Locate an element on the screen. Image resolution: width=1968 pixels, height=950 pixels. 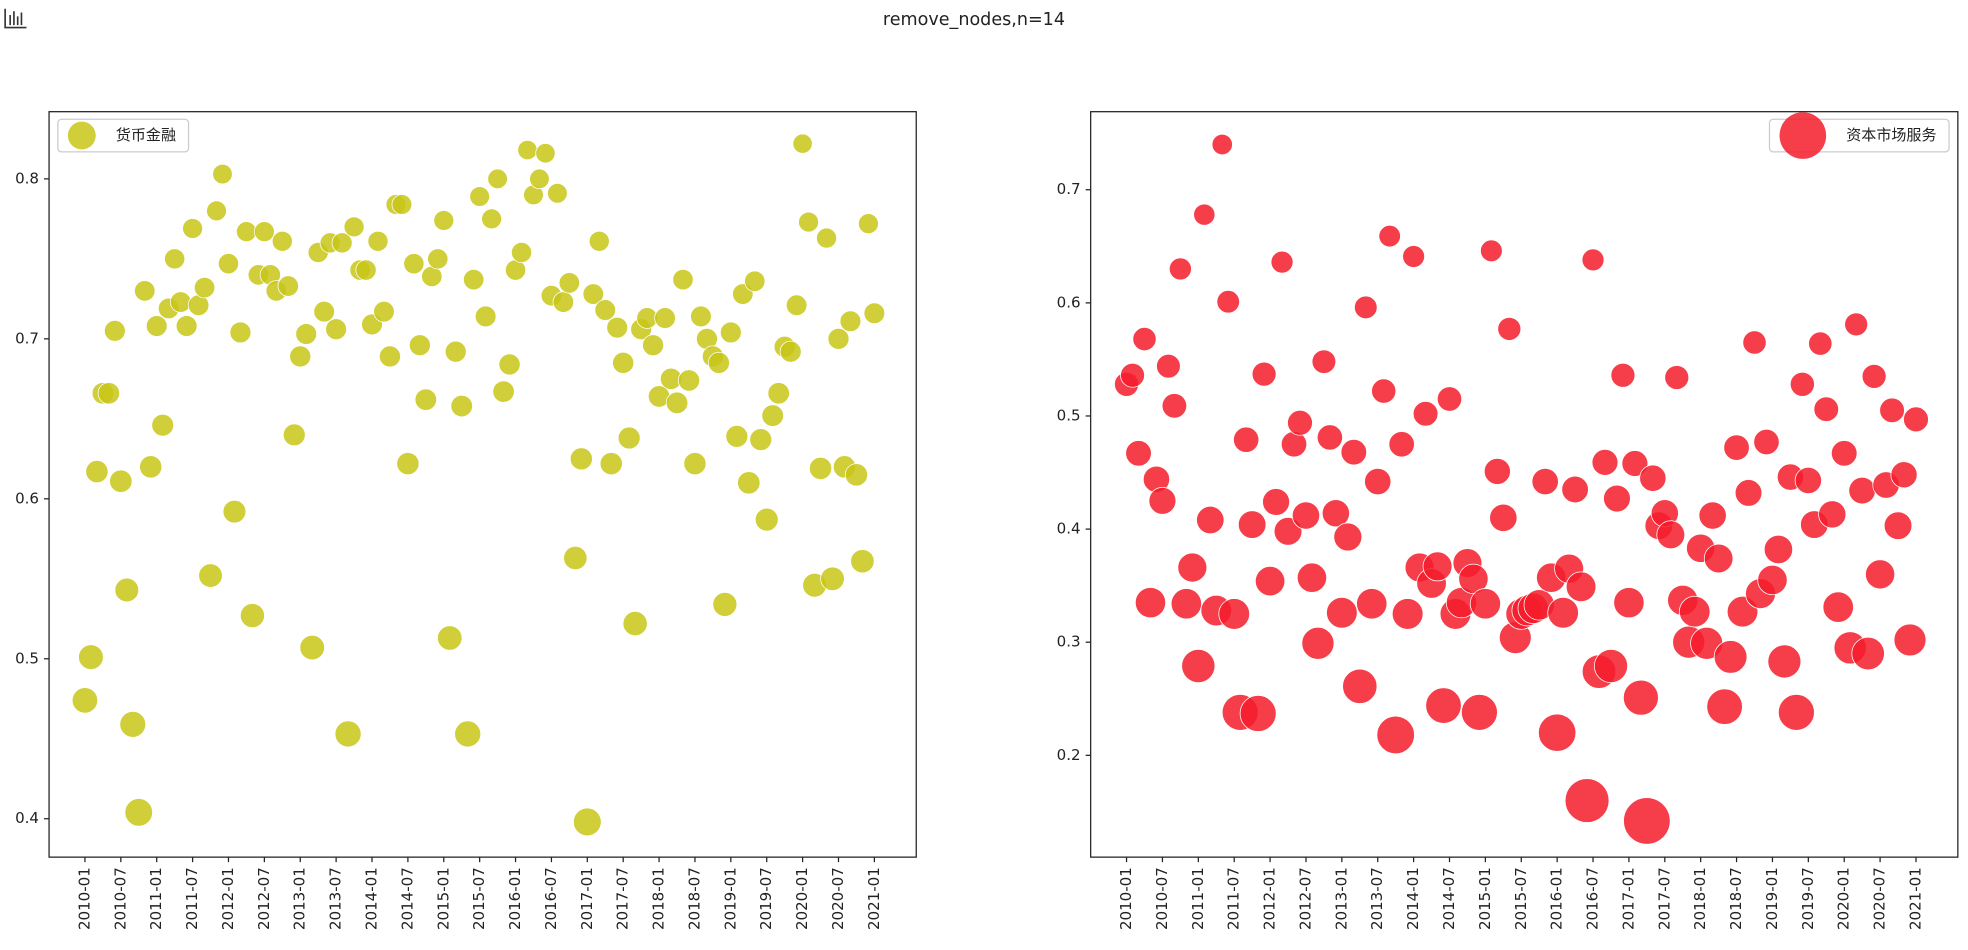
y-tick-label: 0.6 is located at coordinates (27, 498).